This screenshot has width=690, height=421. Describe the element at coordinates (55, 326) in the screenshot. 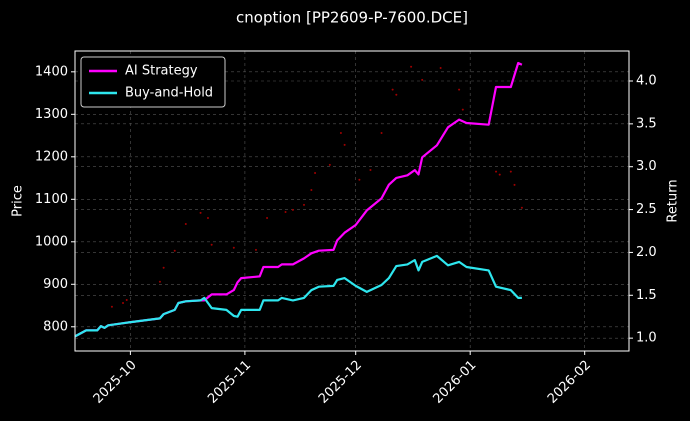

I see `y-tick-label: 800` at that location.